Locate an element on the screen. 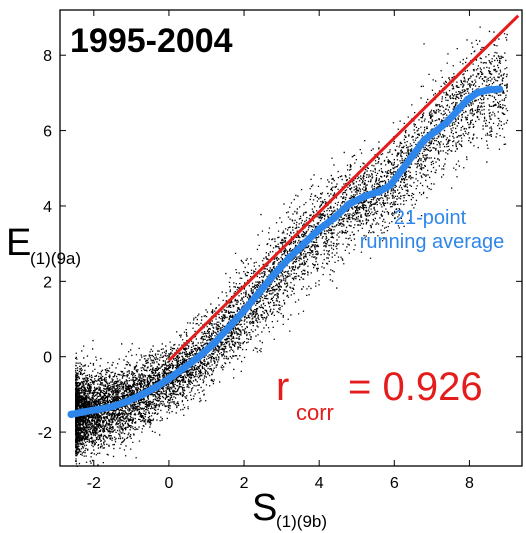  y-tick-label: 6 is located at coordinates (47, 132).